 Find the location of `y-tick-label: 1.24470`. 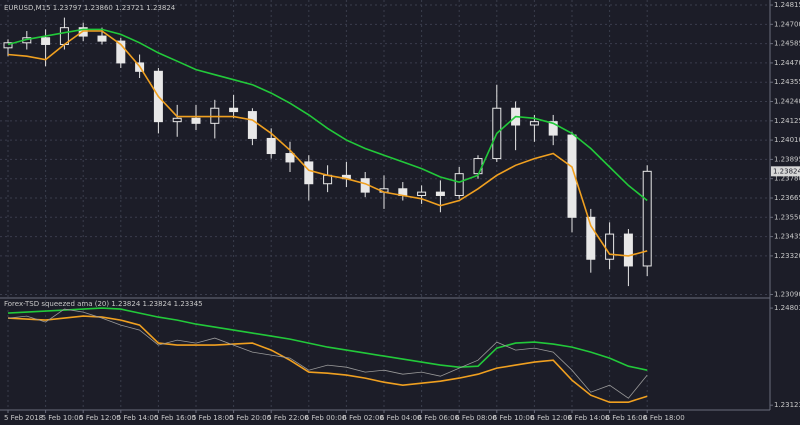

y-tick-label: 1.24470 is located at coordinates (787, 63).